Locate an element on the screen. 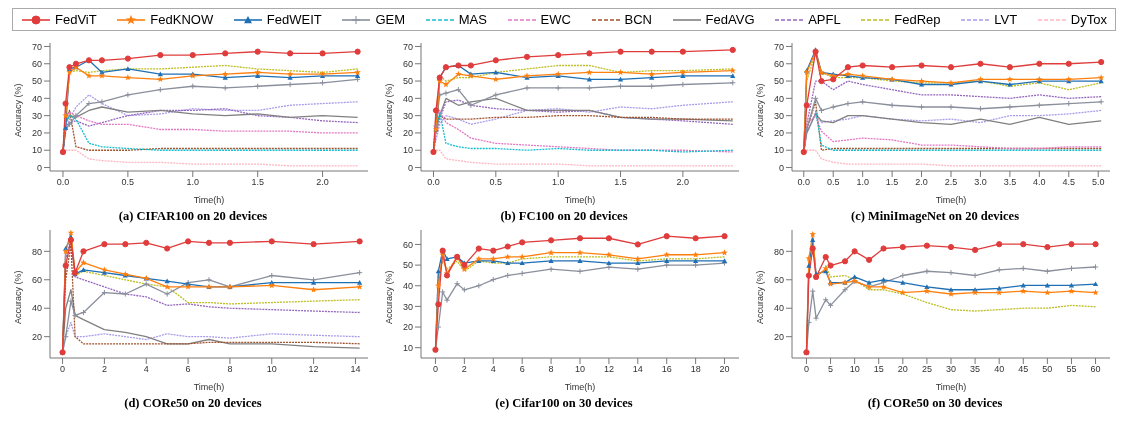  x-tick-label: 45 is located at coordinates (1023, 369).